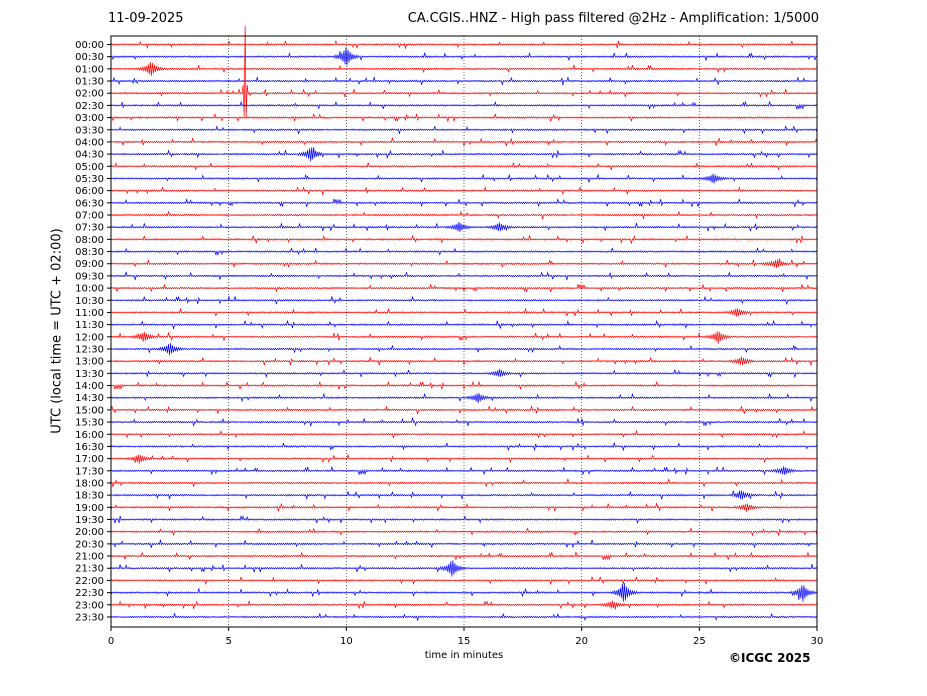  What do you see at coordinates (89, 264) in the screenshot?
I see `y-tick-label: 09:00` at bounding box center [89, 264].